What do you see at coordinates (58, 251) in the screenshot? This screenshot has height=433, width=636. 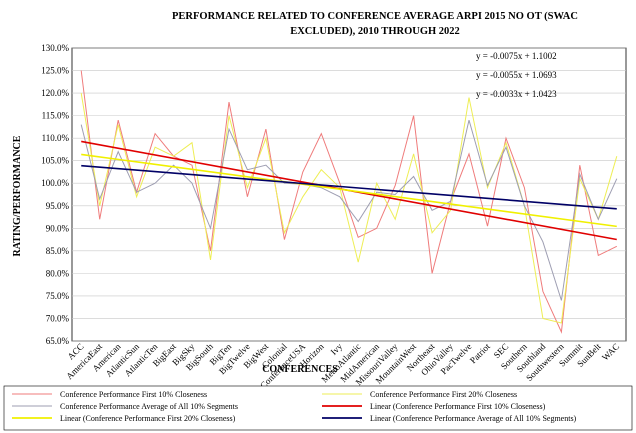 I see `y-tick-label: 85.0%` at bounding box center [58, 251].